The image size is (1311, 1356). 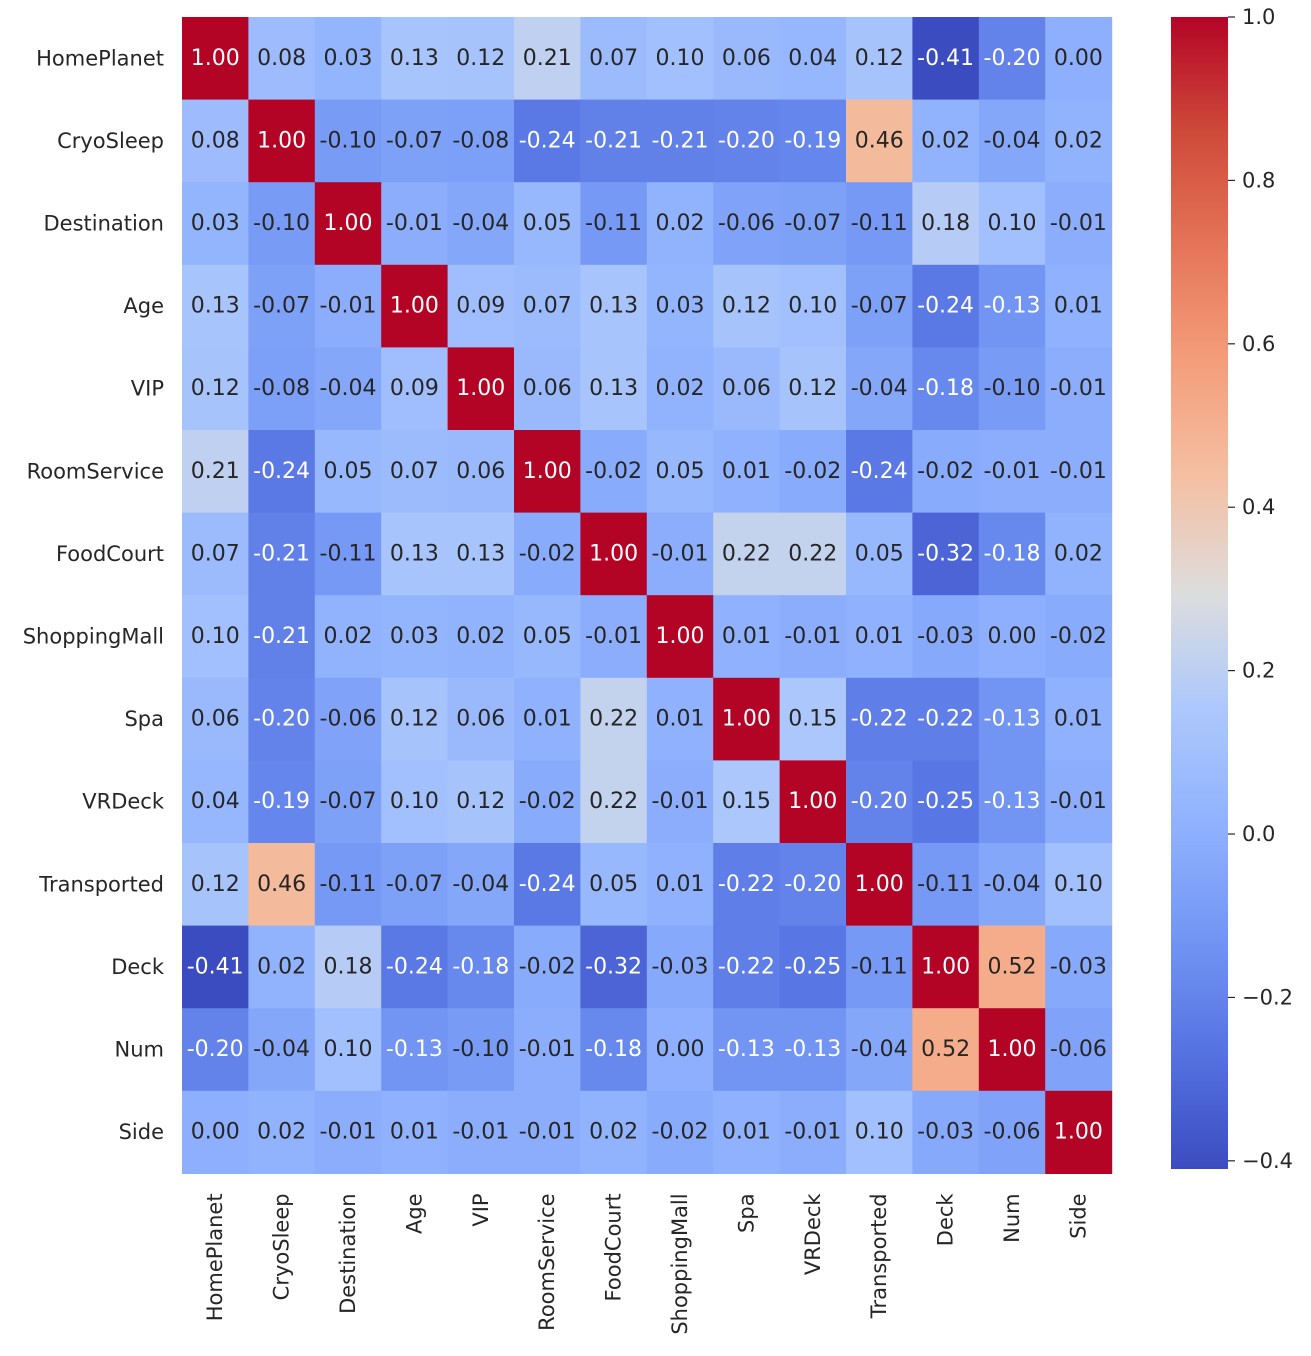 I want to click on colorbar-tick-label: 0.2, so click(x=1258, y=671).